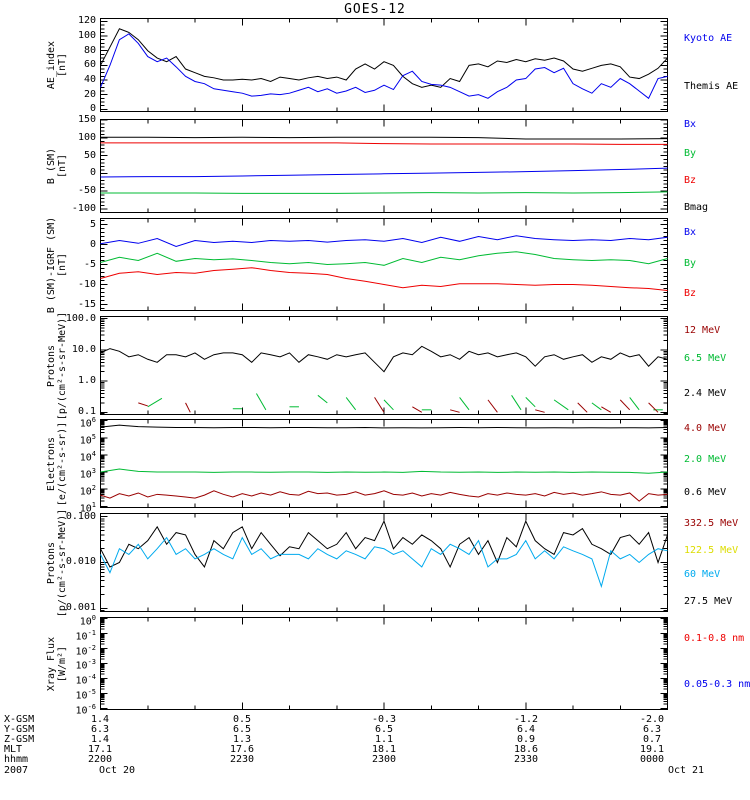 This screenshot has height=800, width=750. Describe the element at coordinates (87, 508) in the screenshot. I see `y-tick-label: 101` at that location.